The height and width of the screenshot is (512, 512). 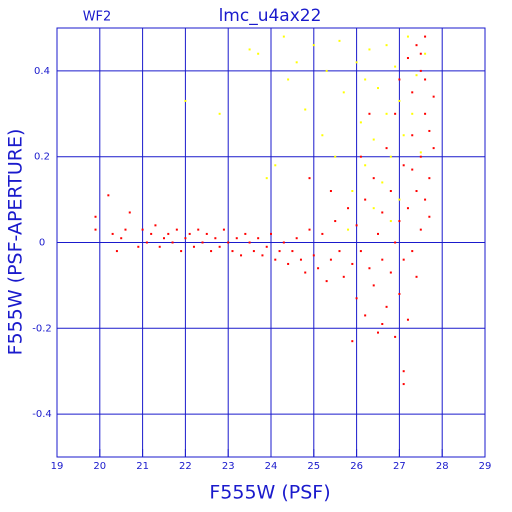 What do you see at coordinates (42, 328) in the screenshot?
I see `y-tick-label: -0.2` at bounding box center [42, 328].